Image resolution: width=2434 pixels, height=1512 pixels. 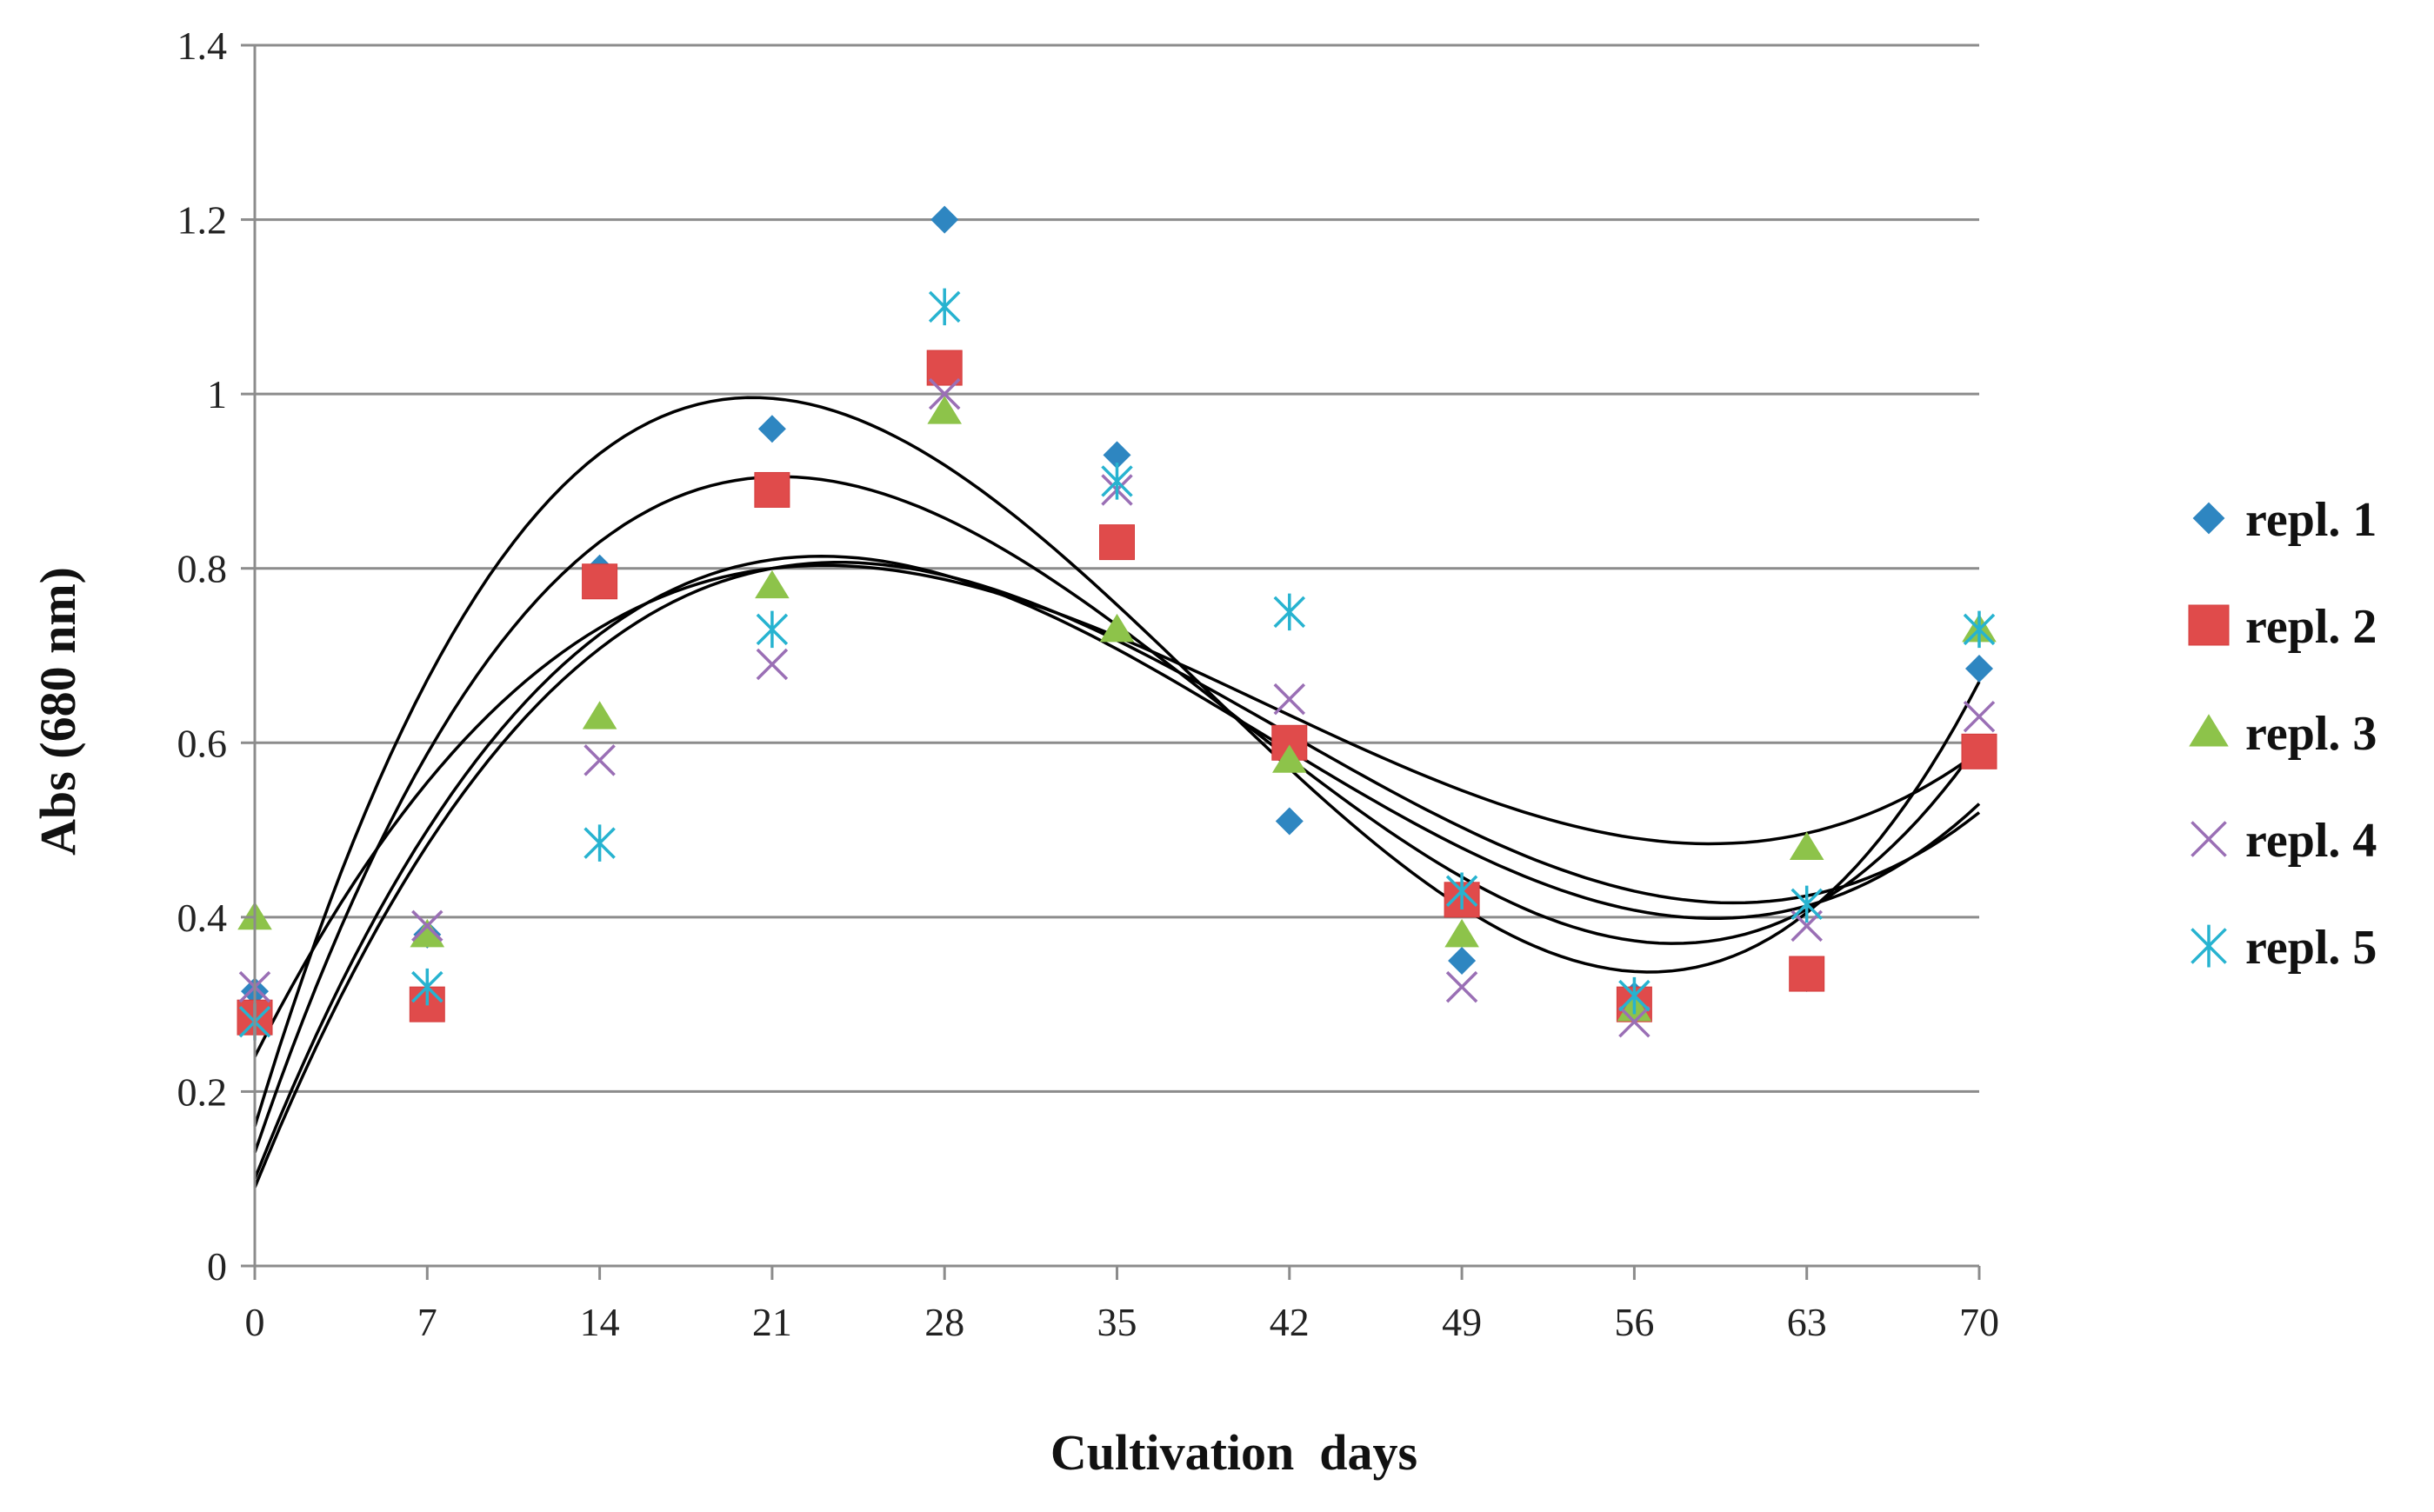 What do you see at coordinates (772, 429) in the screenshot?
I see `point-repl1-day21` at bounding box center [772, 429].